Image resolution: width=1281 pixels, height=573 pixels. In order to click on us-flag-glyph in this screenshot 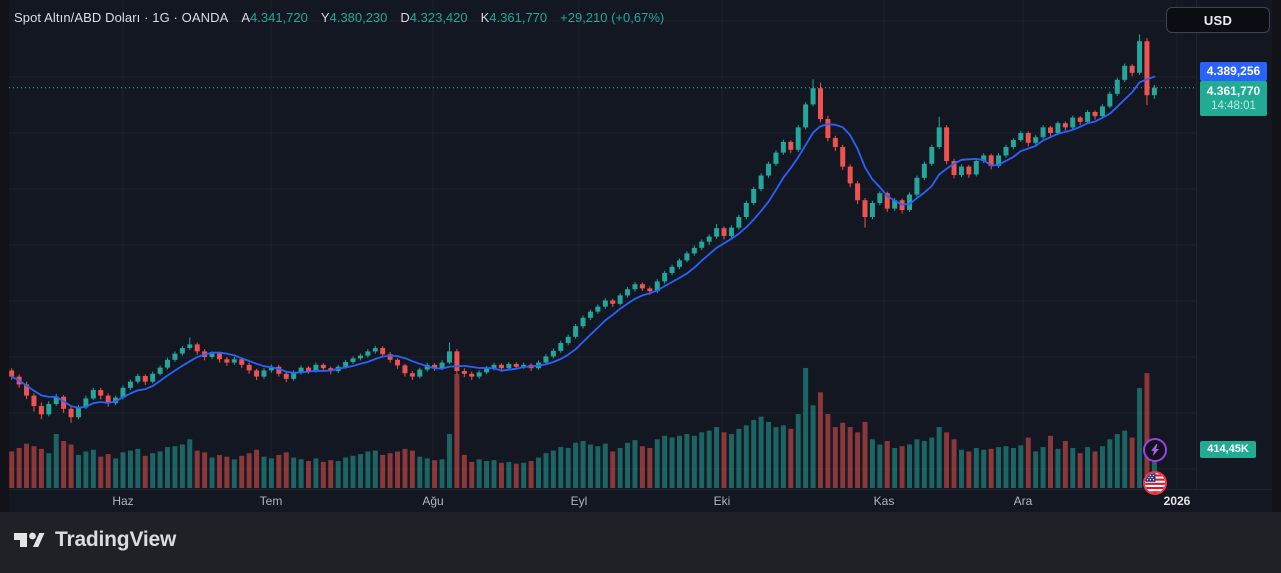, I will do `click(1155, 483)`.